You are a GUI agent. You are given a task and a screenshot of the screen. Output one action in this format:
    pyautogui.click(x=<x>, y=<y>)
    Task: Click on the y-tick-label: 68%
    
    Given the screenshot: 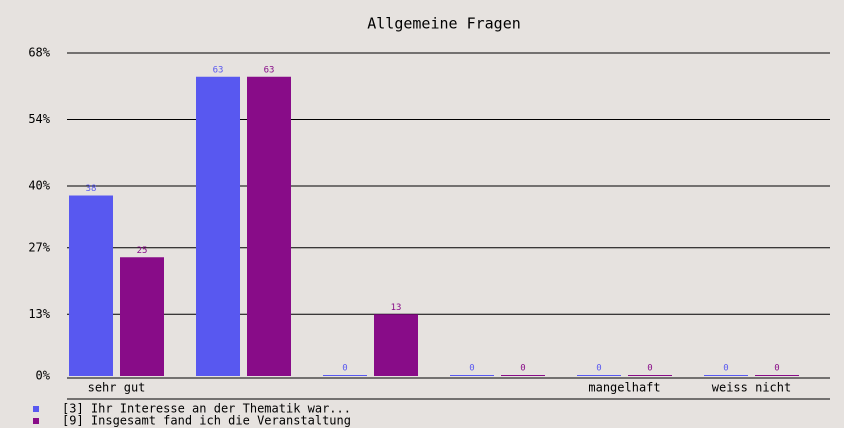 What is the action you would take?
    pyautogui.click(x=39, y=53)
    